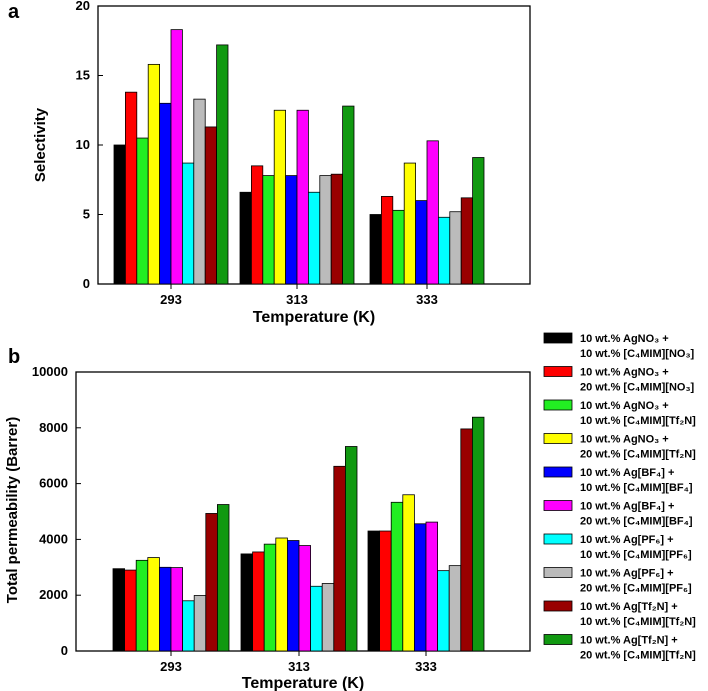 This screenshot has width=708, height=691. I want to click on legend-label-line2: 20 wt.% [C₄MIM][NO₃], so click(637, 388).